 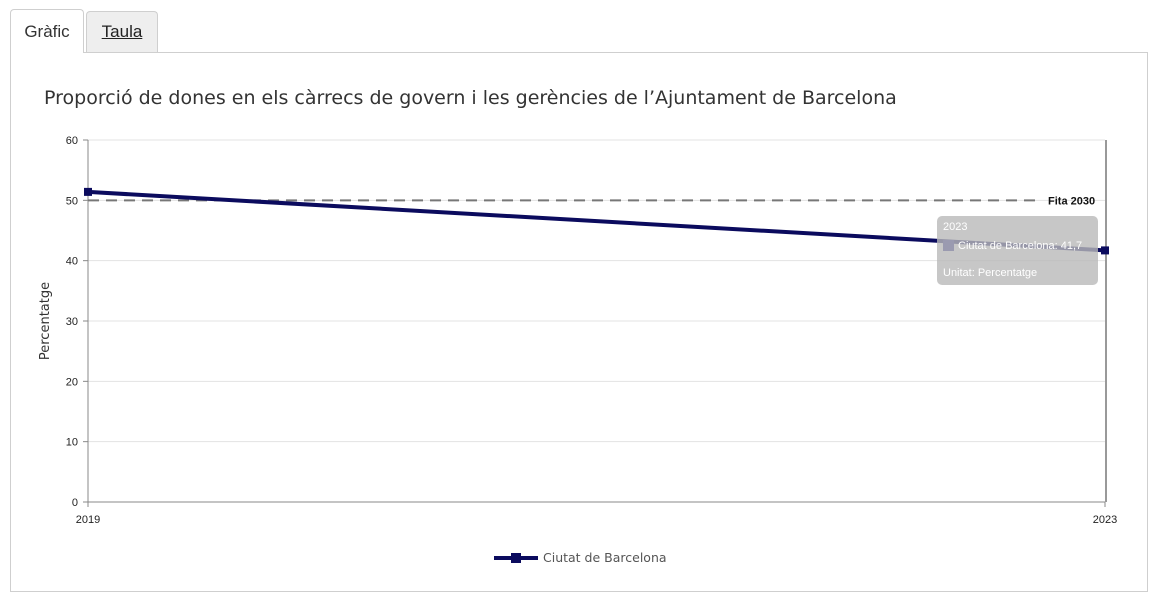 What do you see at coordinates (1105, 520) in the screenshot?
I see `x-tick-label: 2023` at bounding box center [1105, 520].